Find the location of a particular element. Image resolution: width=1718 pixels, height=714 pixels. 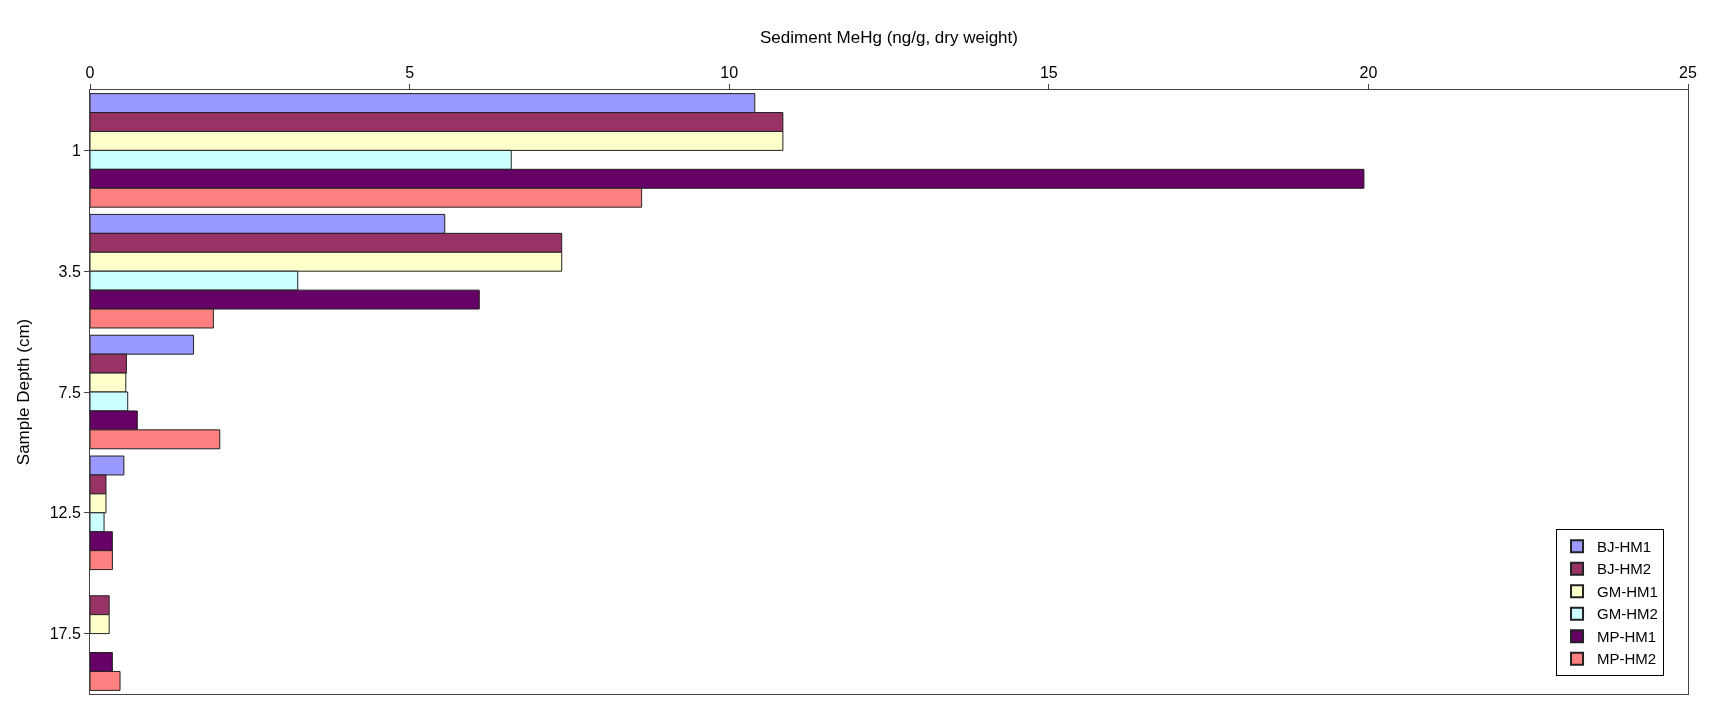

x-tick-label: 5 is located at coordinates (410, 72).